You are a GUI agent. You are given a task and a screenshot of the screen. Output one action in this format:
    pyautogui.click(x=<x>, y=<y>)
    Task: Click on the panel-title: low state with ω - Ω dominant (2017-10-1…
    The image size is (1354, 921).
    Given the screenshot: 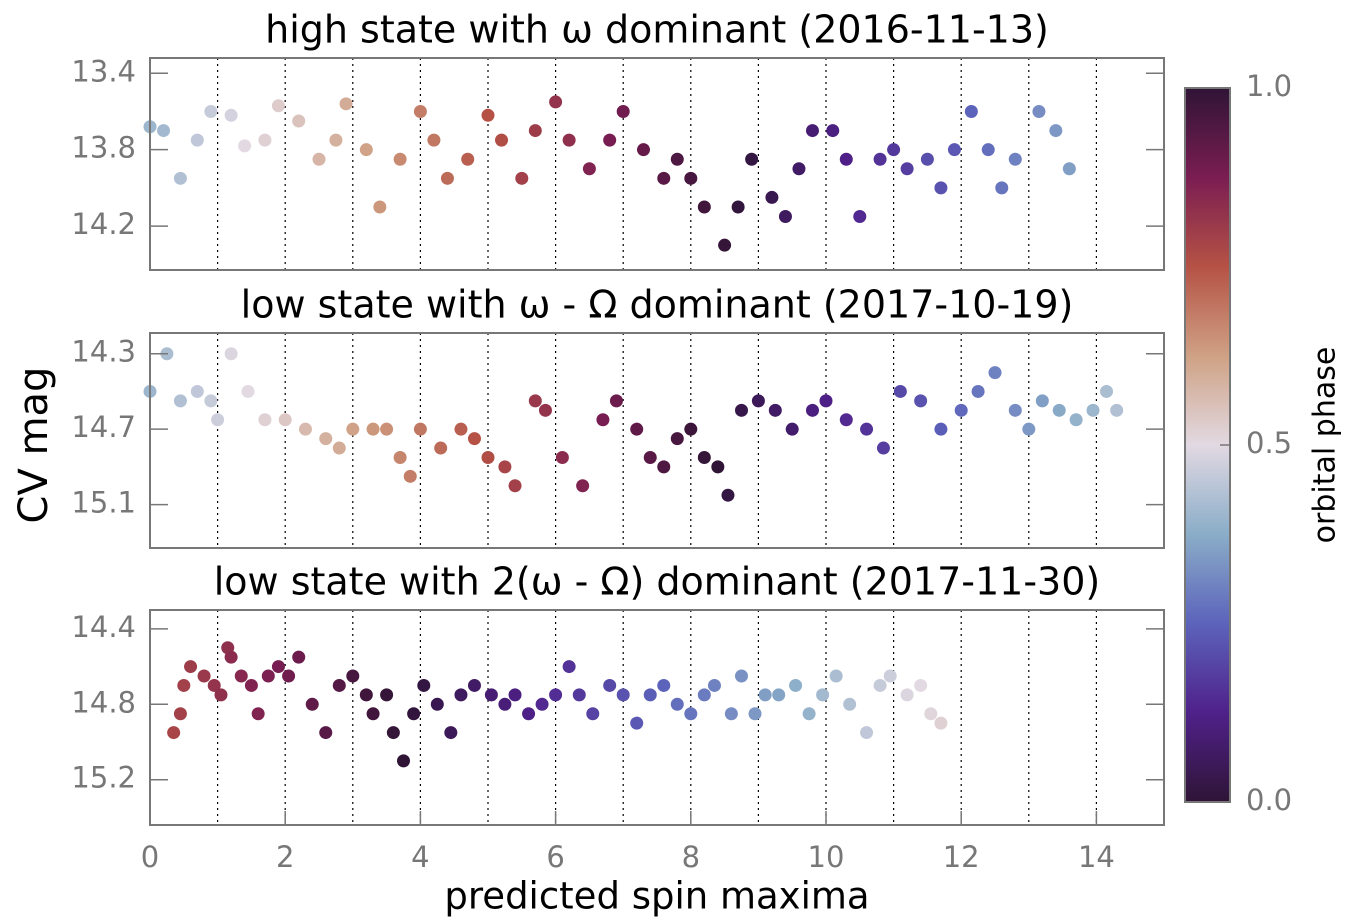 What is the action you would take?
    pyautogui.click(x=657, y=305)
    